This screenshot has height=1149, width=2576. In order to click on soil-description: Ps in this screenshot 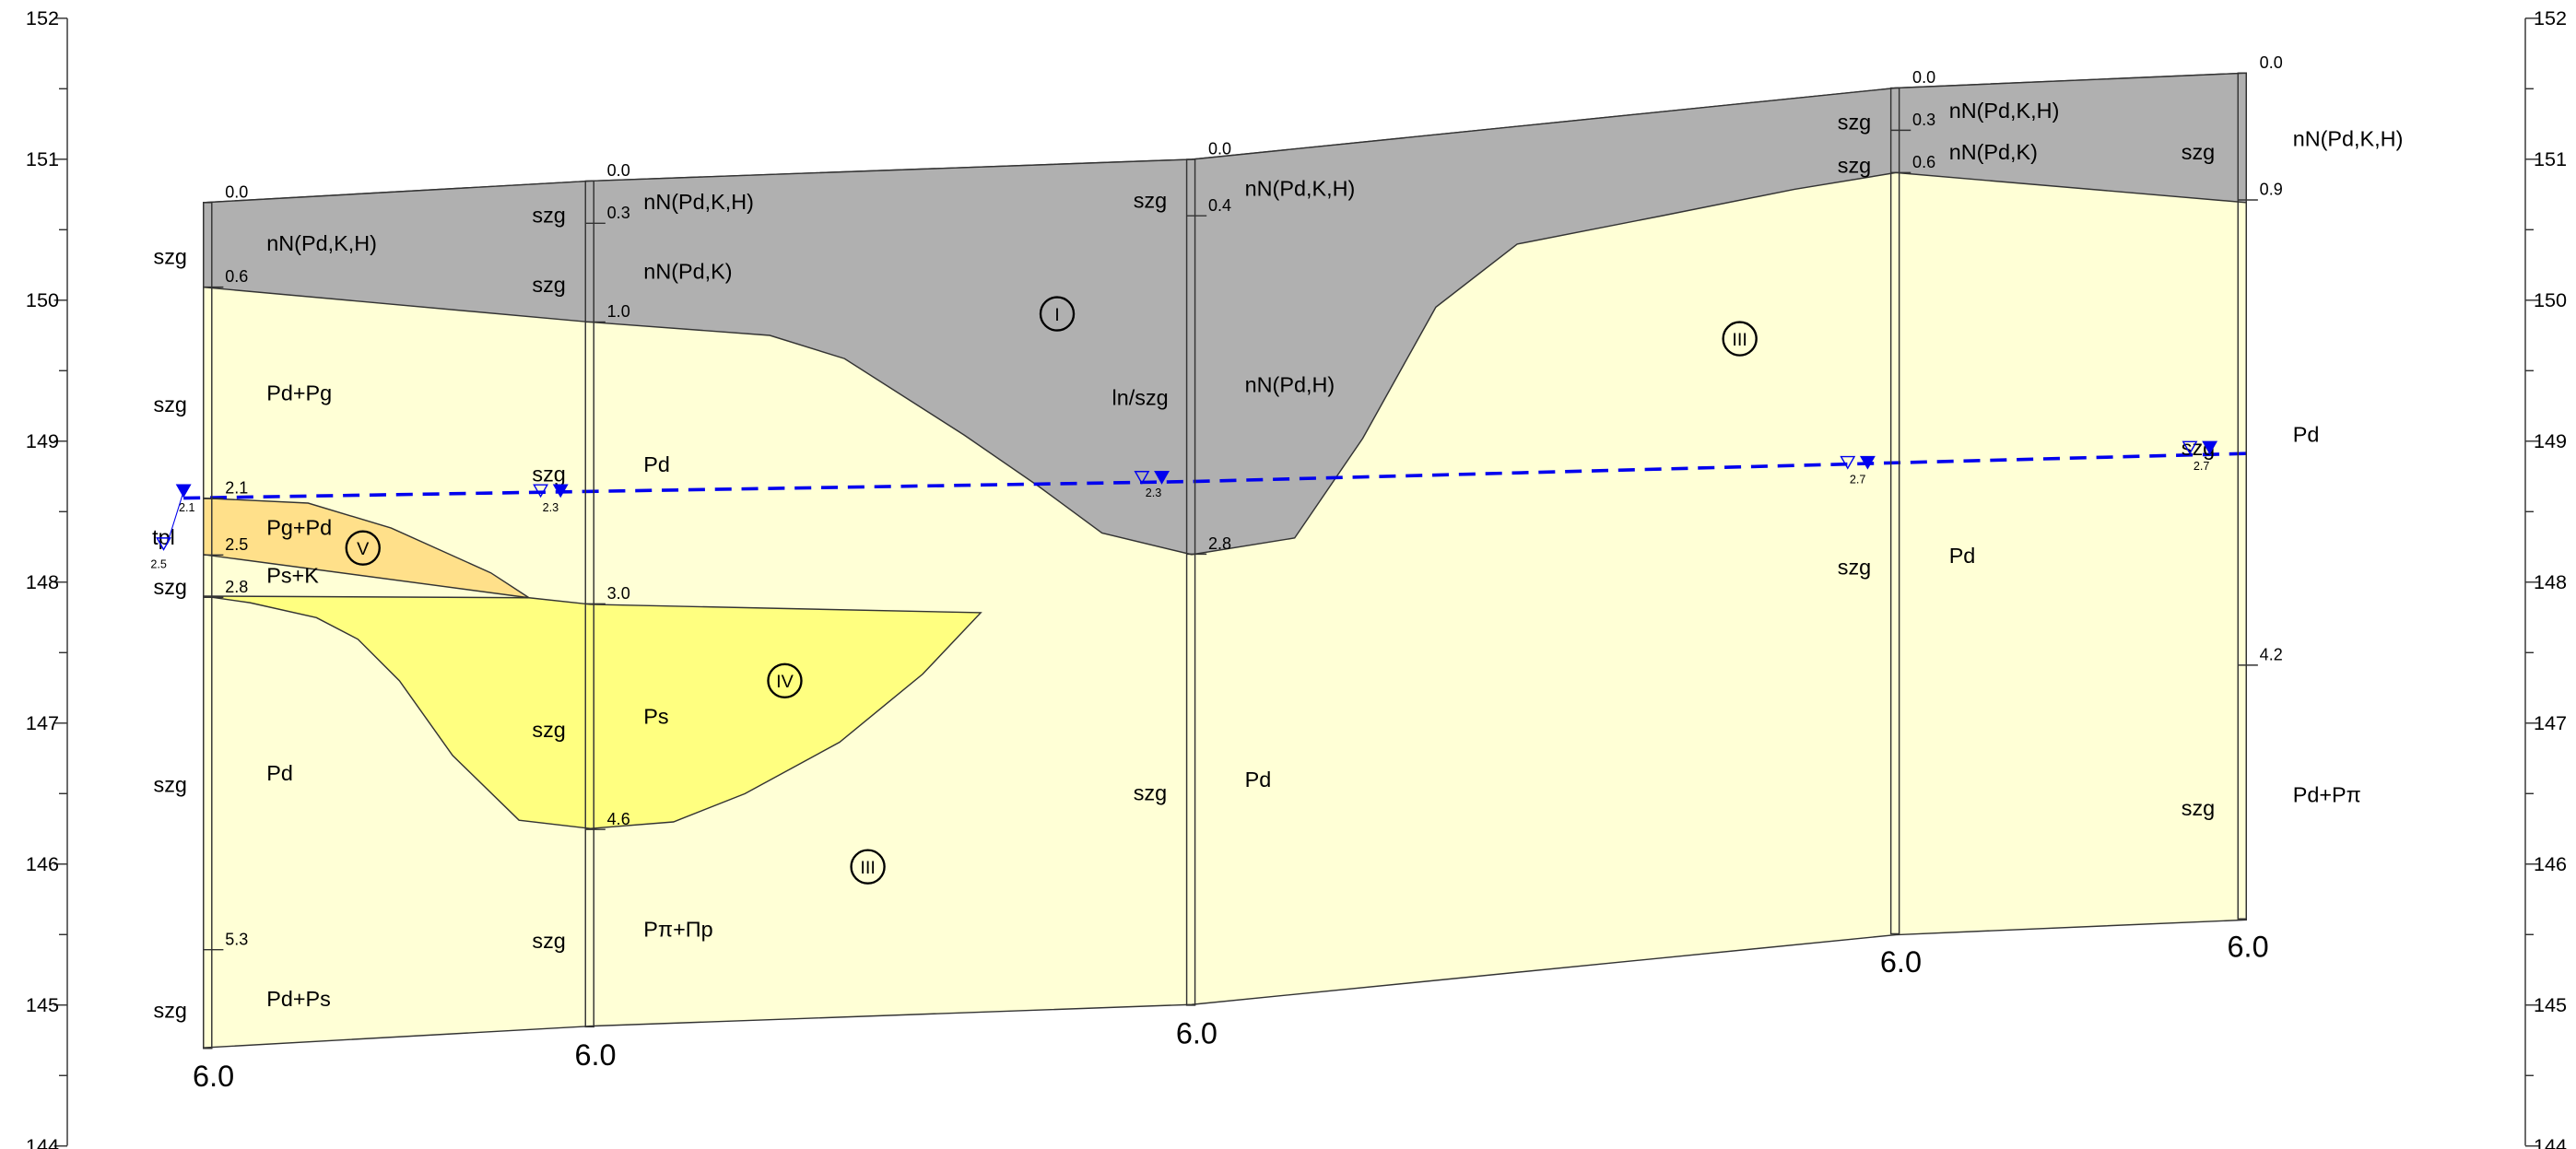, I will do `click(655, 717)`.